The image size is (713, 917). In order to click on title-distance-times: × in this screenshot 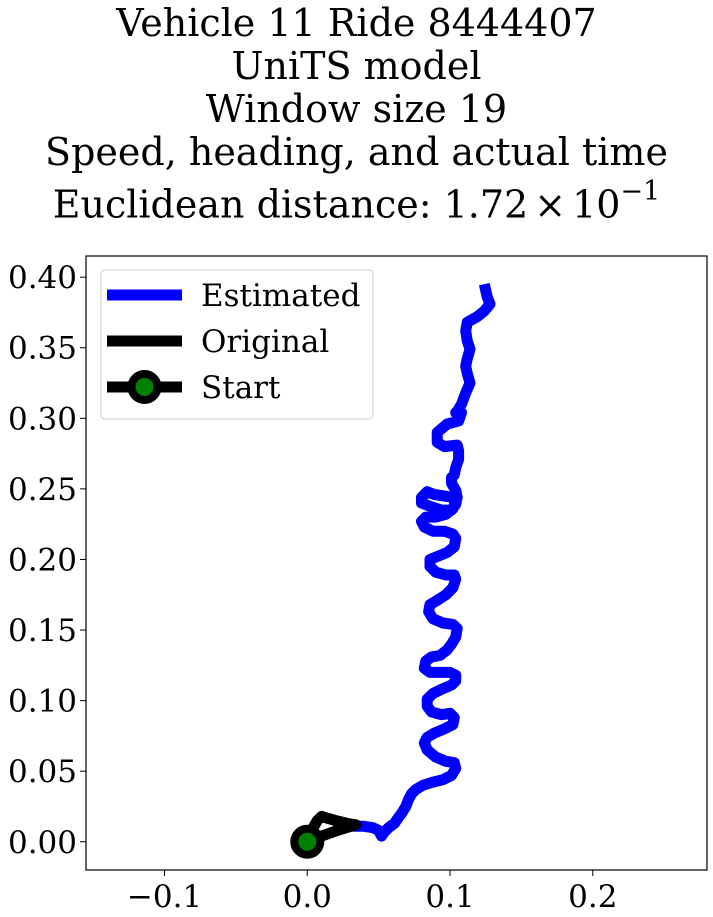, I will do `click(550, 204)`.